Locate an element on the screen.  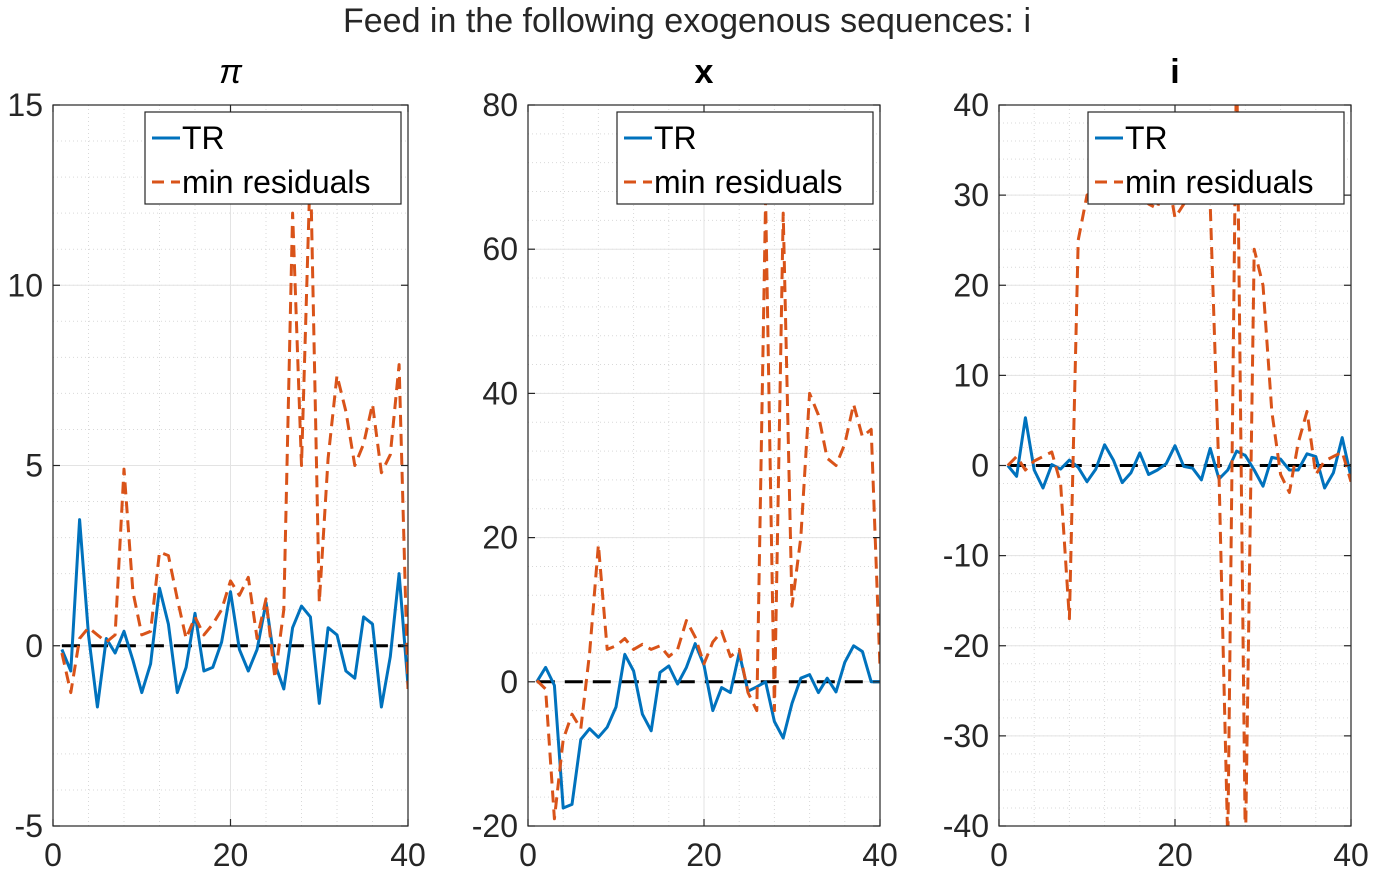
y-tick-label: 15 is located at coordinates (25, 105).